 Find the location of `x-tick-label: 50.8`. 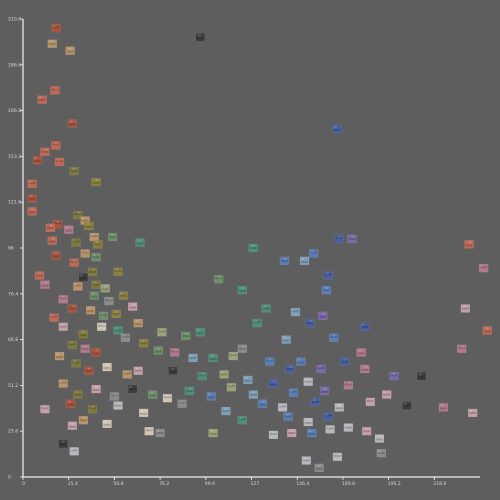

x-tick-label: 50.8 is located at coordinates (118, 484).